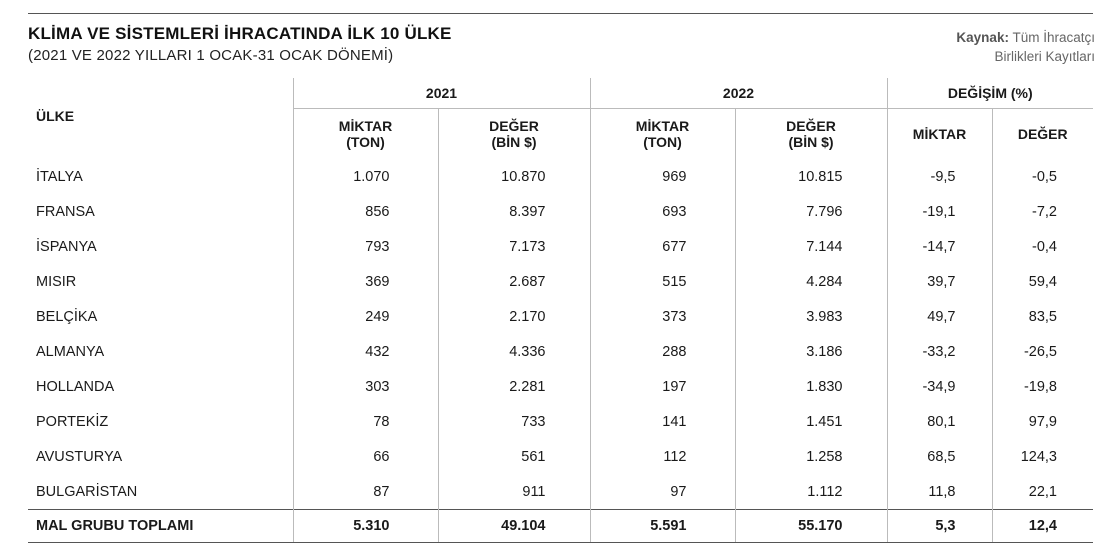 Image resolution: width=1113 pixels, height=560 pixels. Describe the element at coordinates (513, 492) in the screenshot. I see `cell-2021-deger: 911` at that location.